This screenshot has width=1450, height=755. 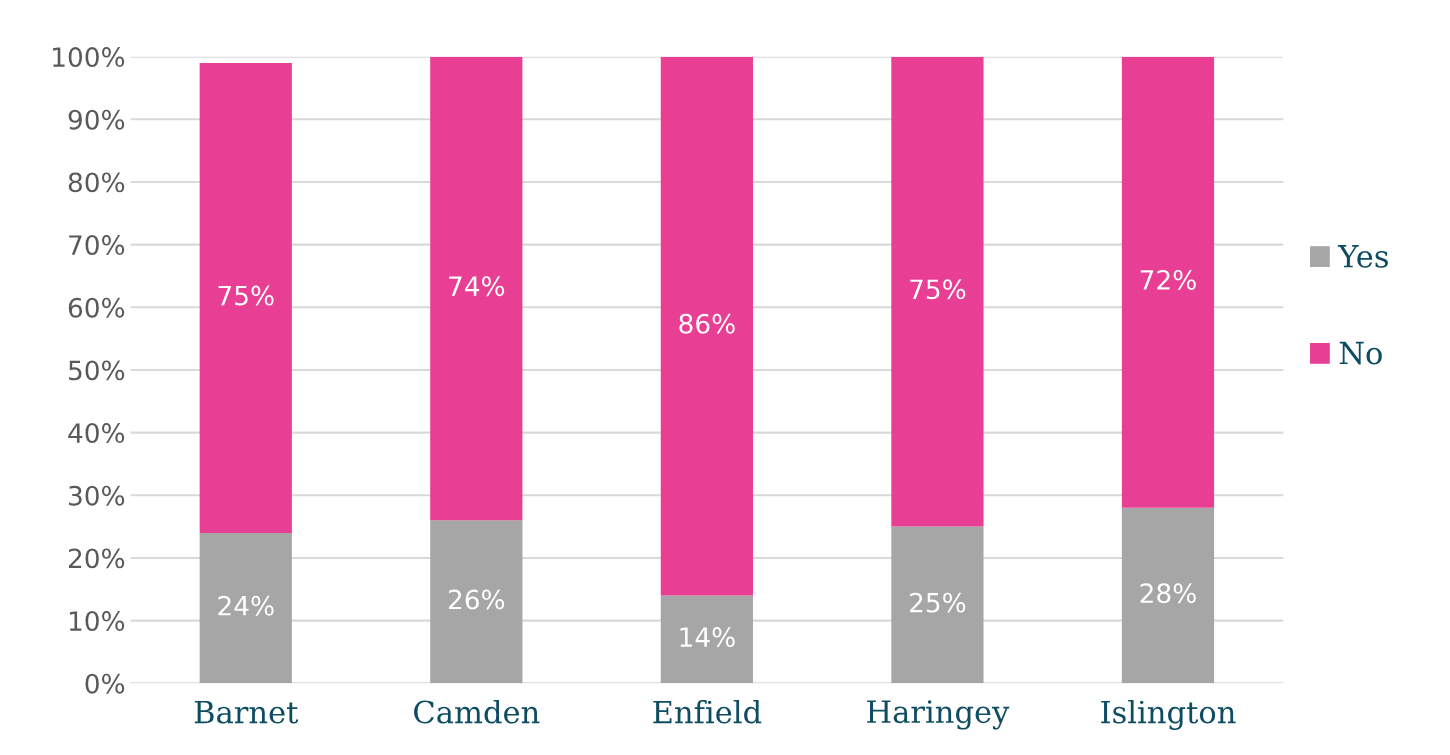 I want to click on text: 26%, so click(x=476, y=599).